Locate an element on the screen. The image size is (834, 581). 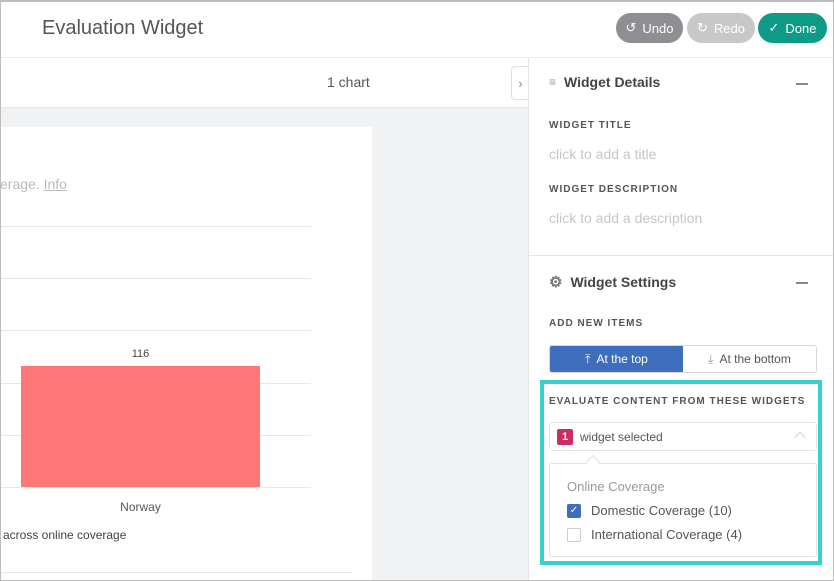
widget-title-label: WIDGET TITLE is located at coordinates (590, 125).